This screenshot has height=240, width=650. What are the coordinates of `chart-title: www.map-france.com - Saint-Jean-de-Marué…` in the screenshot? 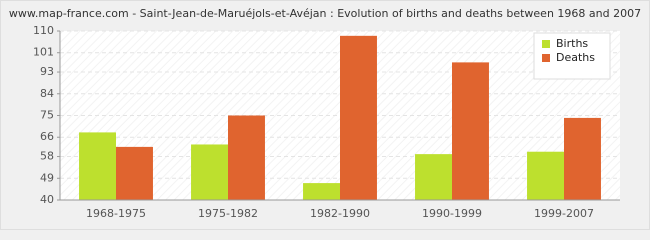 It's located at (325, 13).